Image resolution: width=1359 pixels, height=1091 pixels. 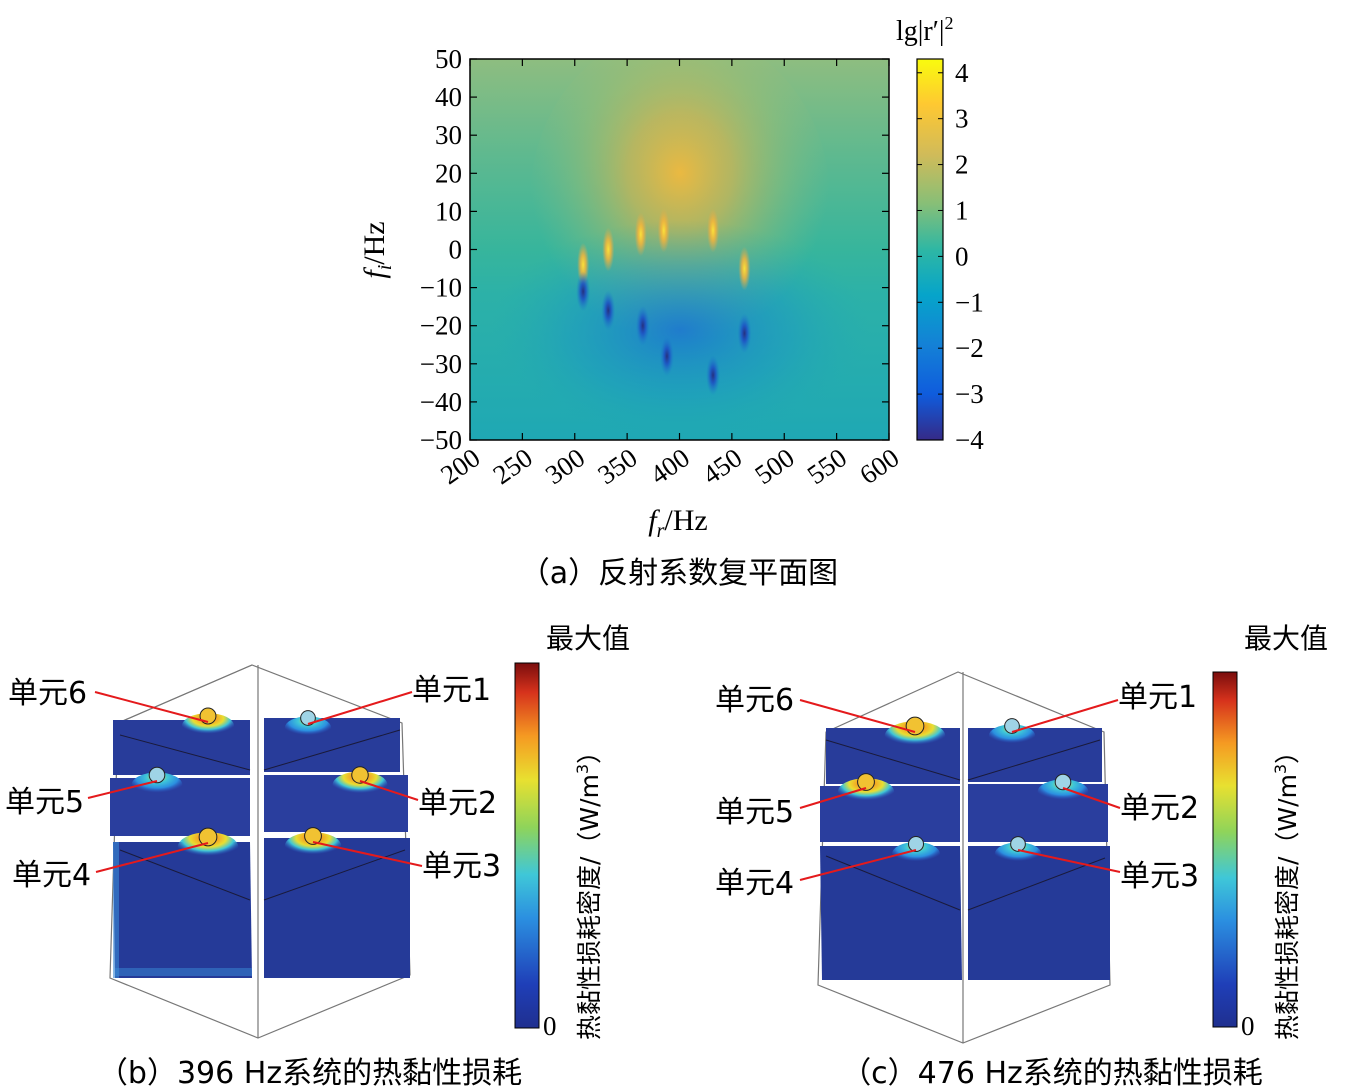 What do you see at coordinates (962, 119) in the screenshot?
I see `colorbar-tick-label: 3` at bounding box center [962, 119].